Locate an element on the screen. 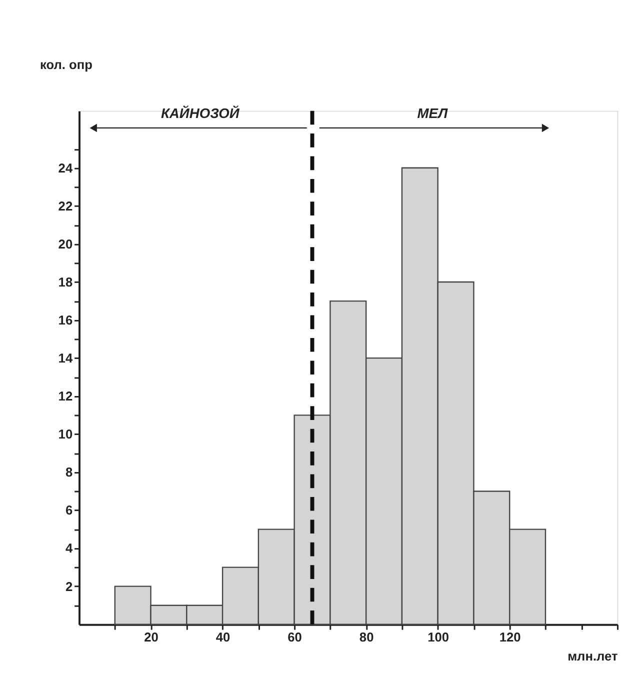 Image resolution: width=638 pixels, height=683 pixels. annotation: КАЙНОЗОЙ is located at coordinates (200, 113).